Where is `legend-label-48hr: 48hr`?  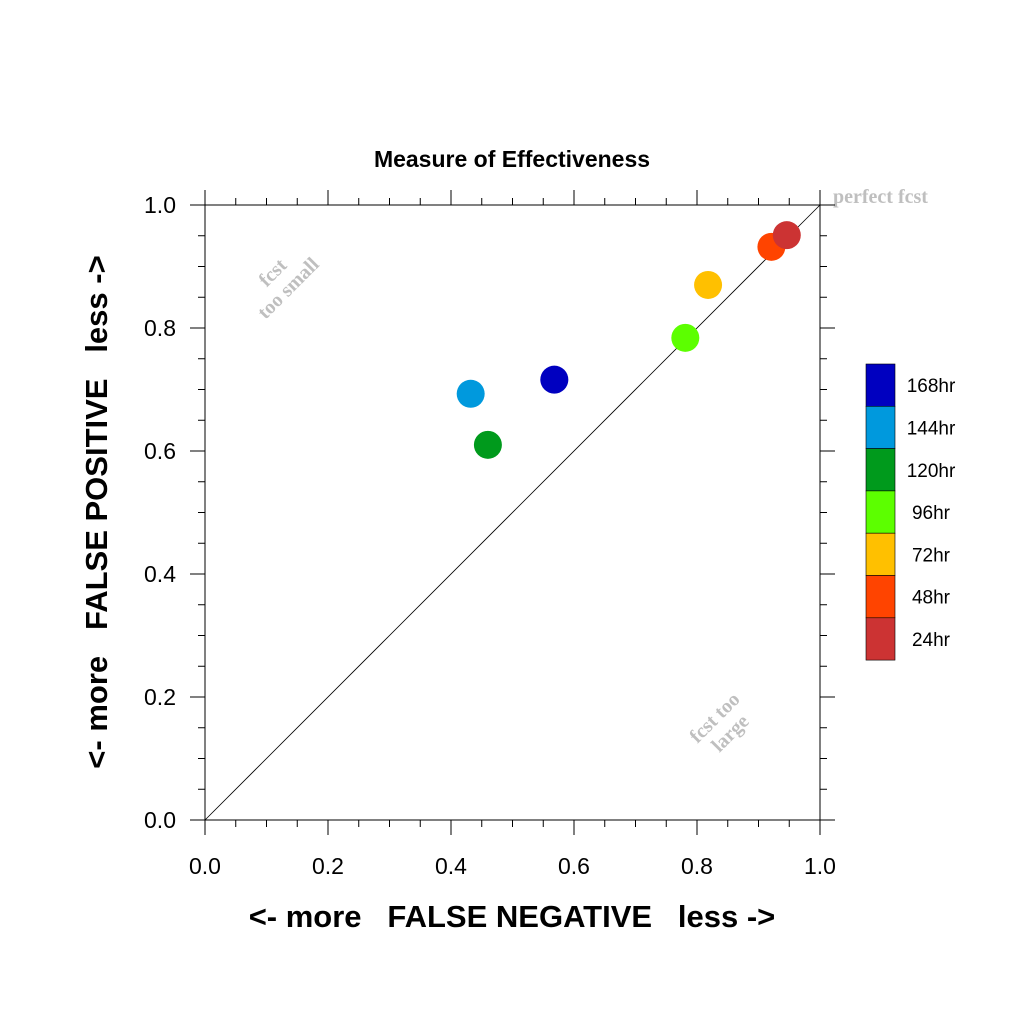 legend-label-48hr: 48hr is located at coordinates (931, 598).